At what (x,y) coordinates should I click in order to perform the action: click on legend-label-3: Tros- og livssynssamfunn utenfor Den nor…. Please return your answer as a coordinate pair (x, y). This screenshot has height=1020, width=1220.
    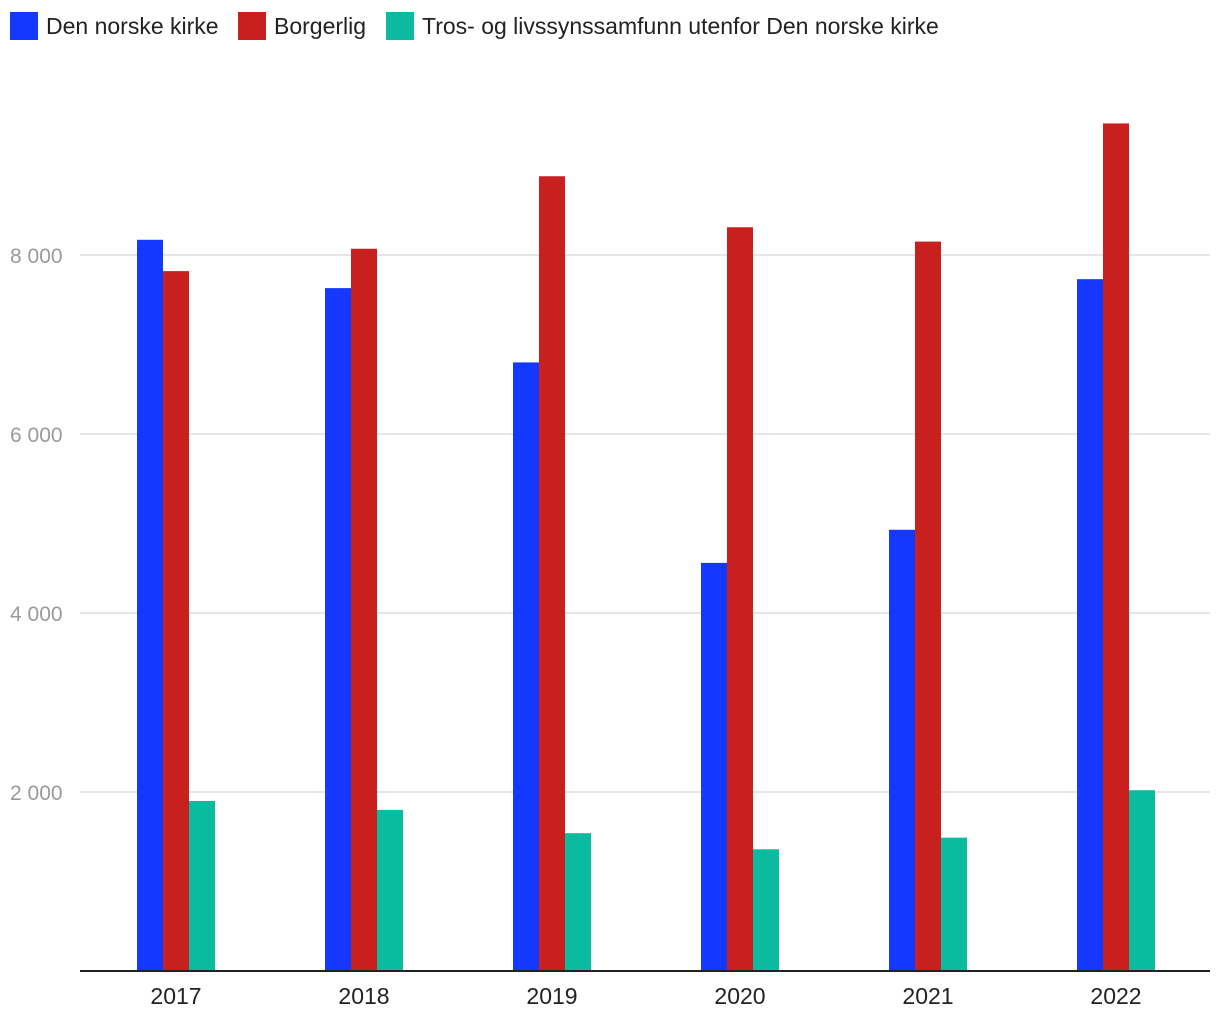
    Looking at the image, I should click on (680, 26).